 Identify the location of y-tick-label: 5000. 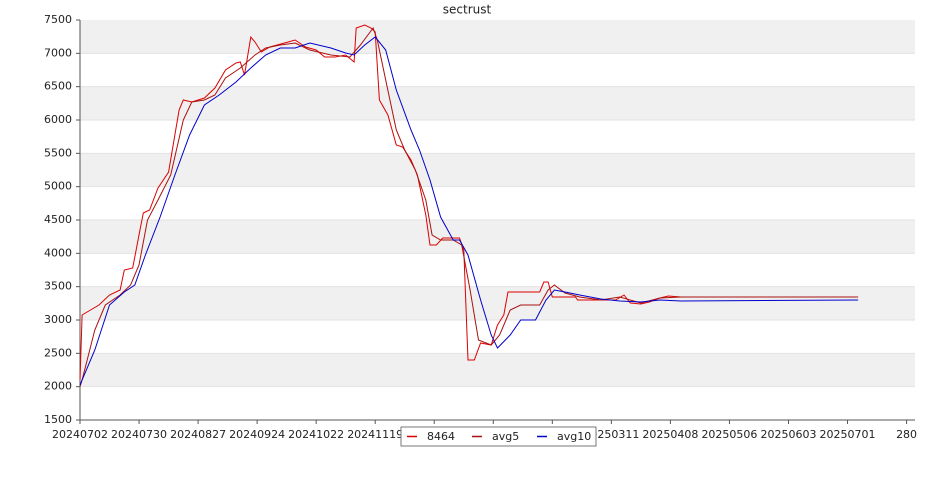
(58, 186).